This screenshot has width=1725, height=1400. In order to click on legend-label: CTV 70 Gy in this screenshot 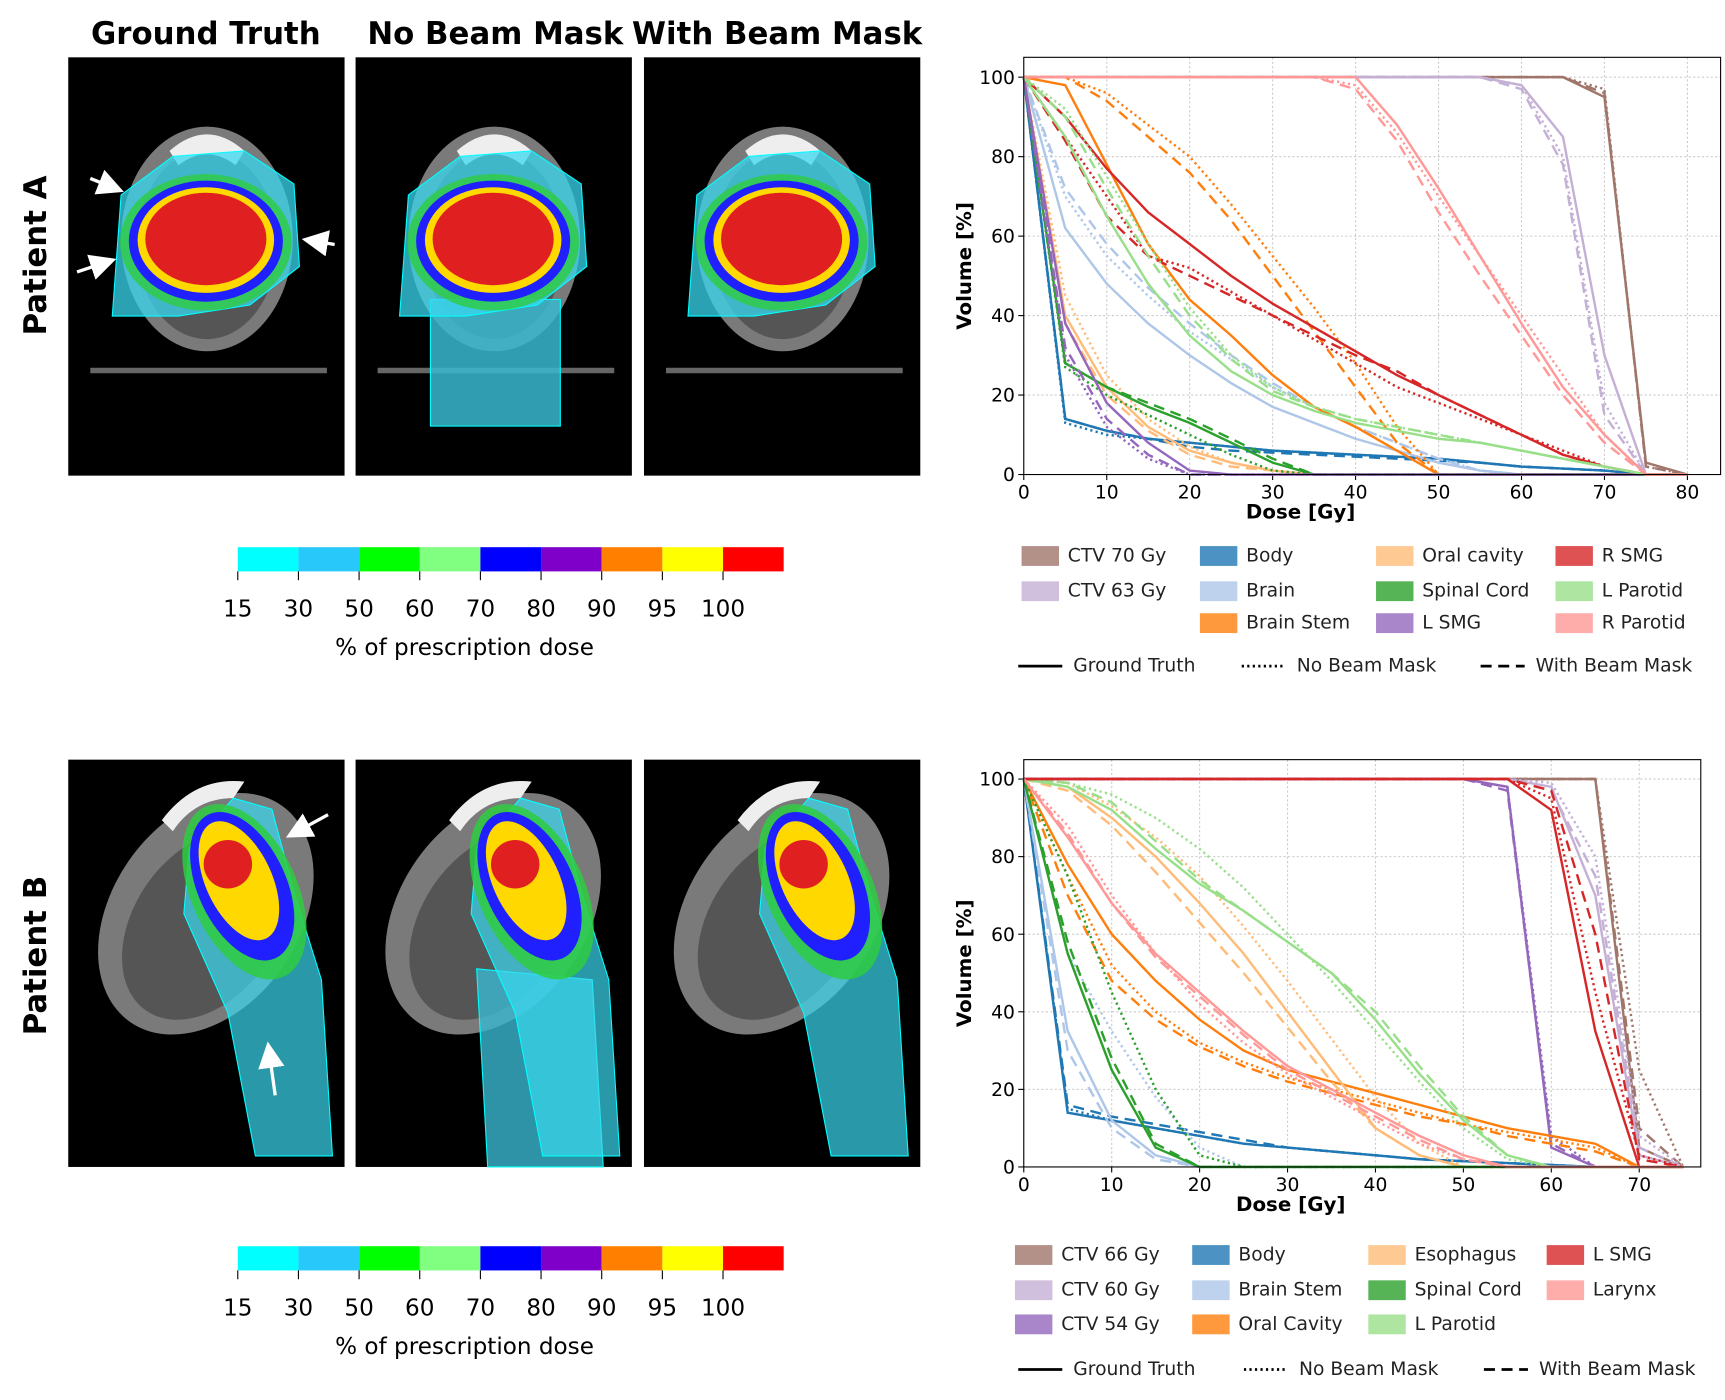, I will do `click(1117, 555)`.